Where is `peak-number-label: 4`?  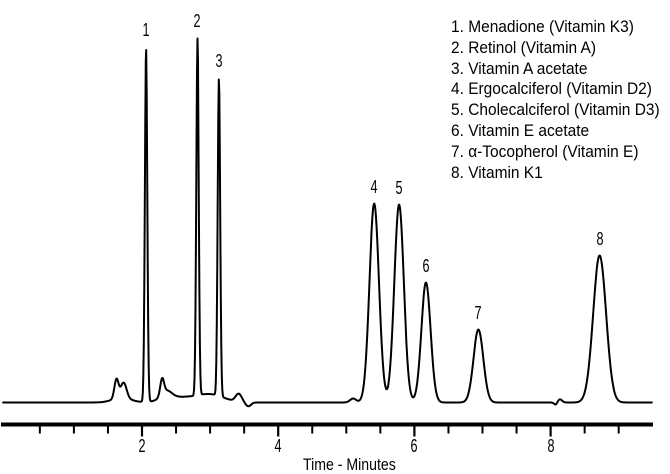 peak-number-label: 4 is located at coordinates (374, 186).